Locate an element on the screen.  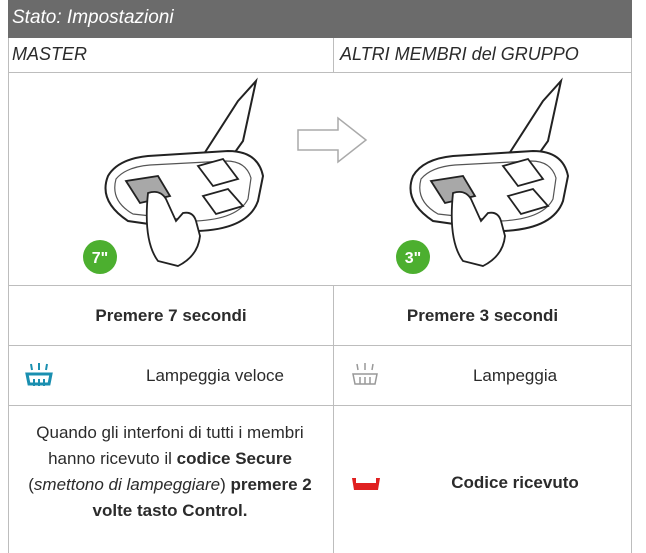
badge-text: 3" is located at coordinates (413, 258).